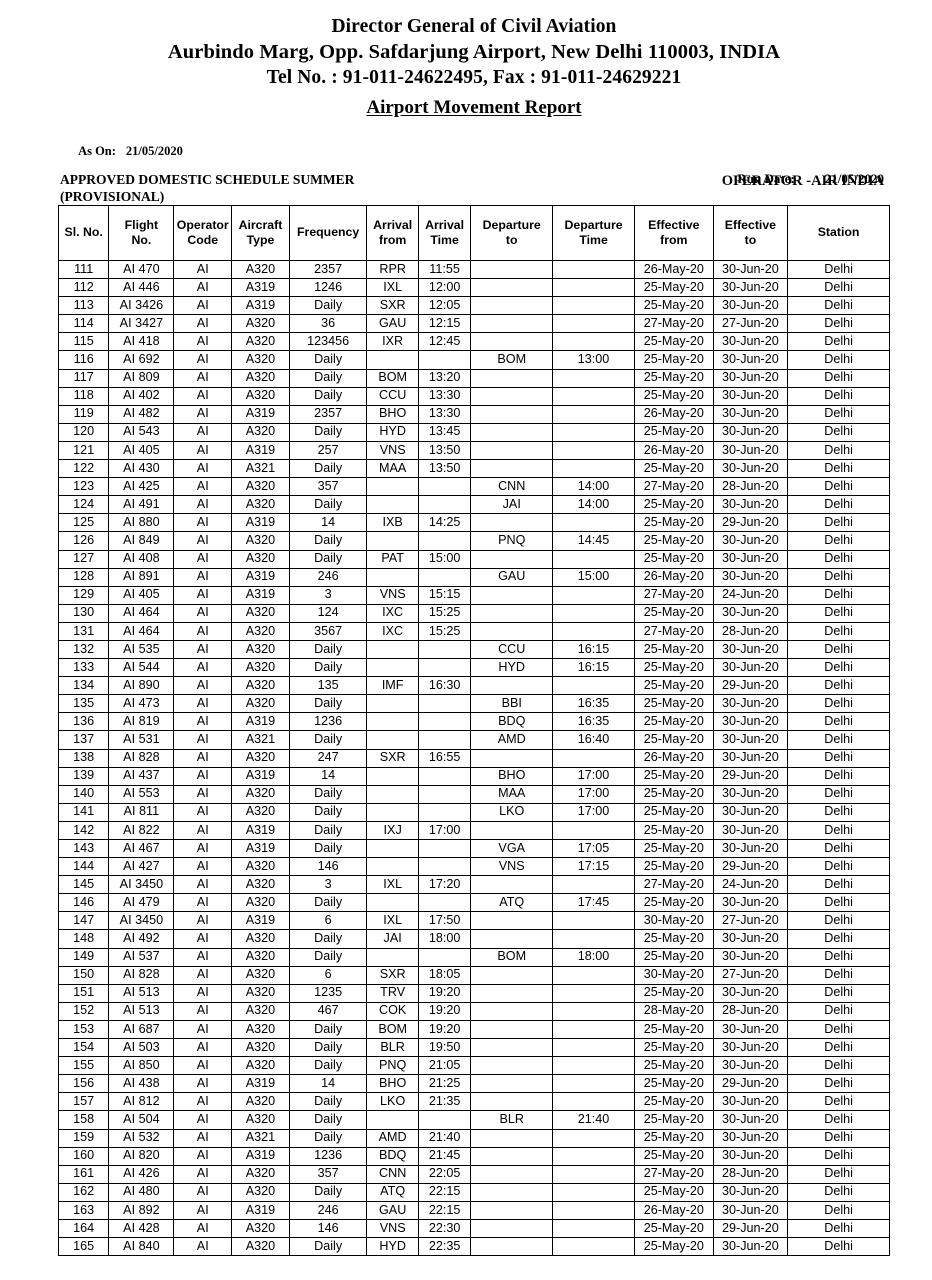  I want to click on cell-arrival-from: JAI, so click(392, 939).